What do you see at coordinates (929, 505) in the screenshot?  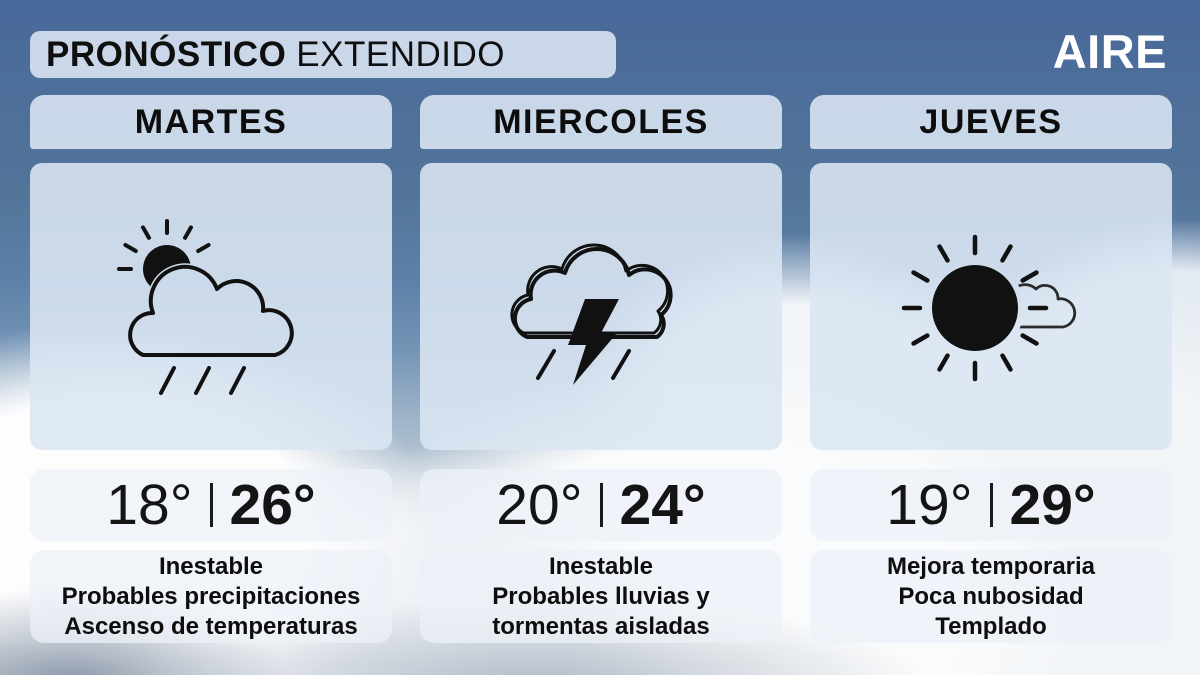 I see `temp-min: 19°` at bounding box center [929, 505].